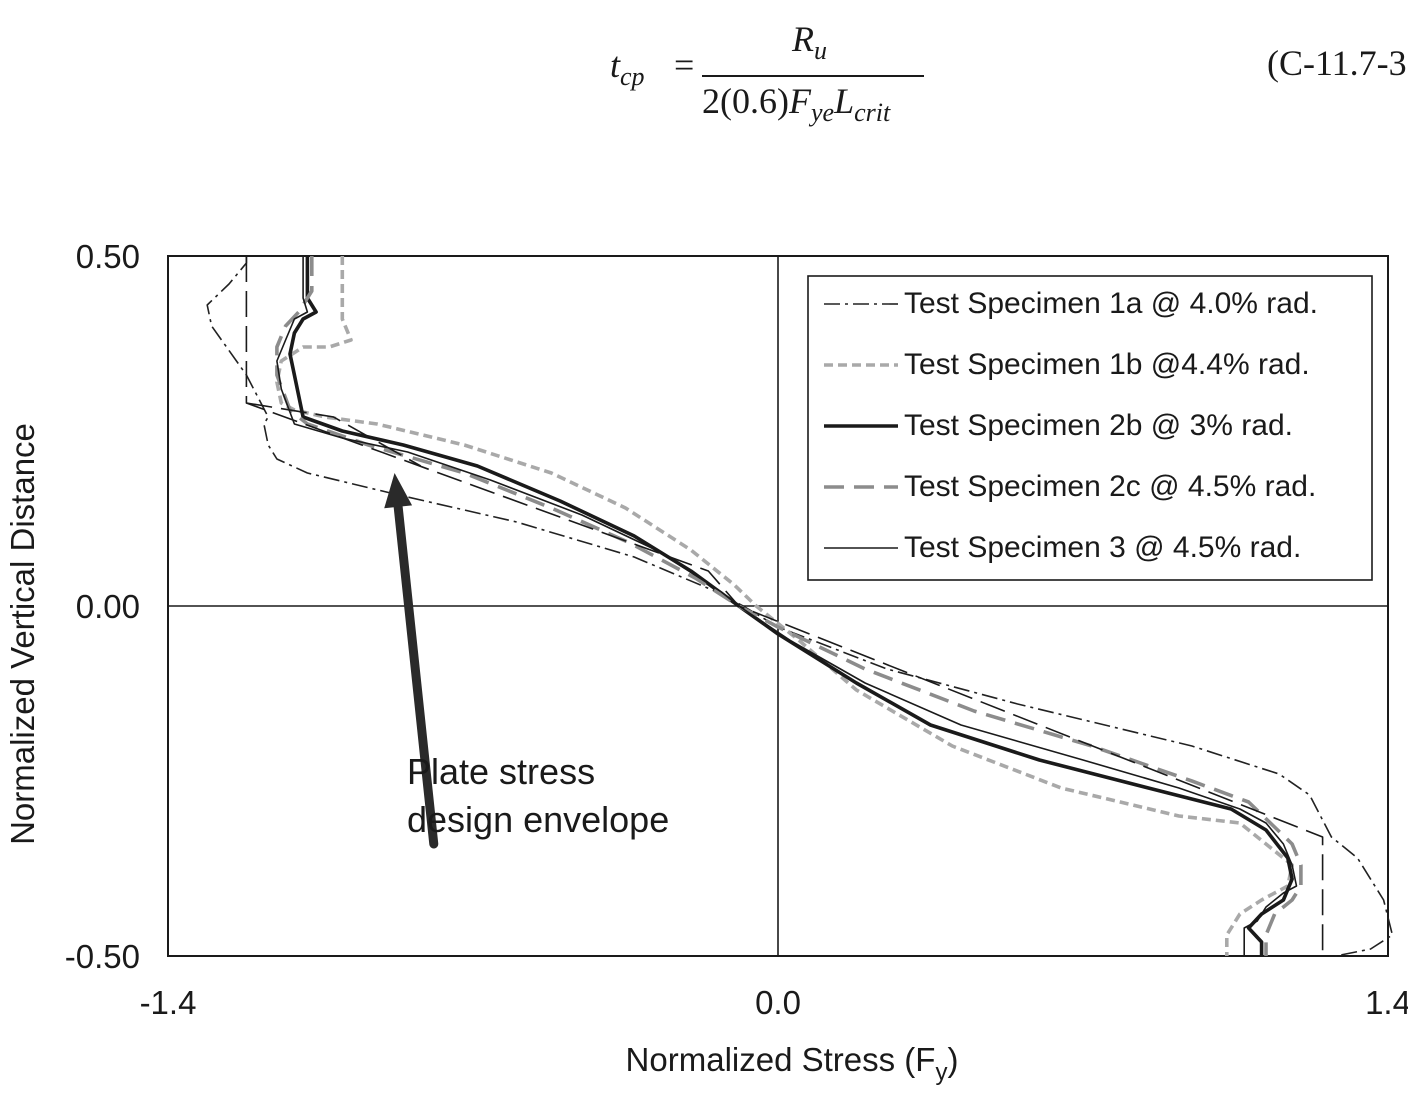 The width and height of the screenshot is (1408, 1102). I want to click on equation-lhs: tcp, so click(627, 68).